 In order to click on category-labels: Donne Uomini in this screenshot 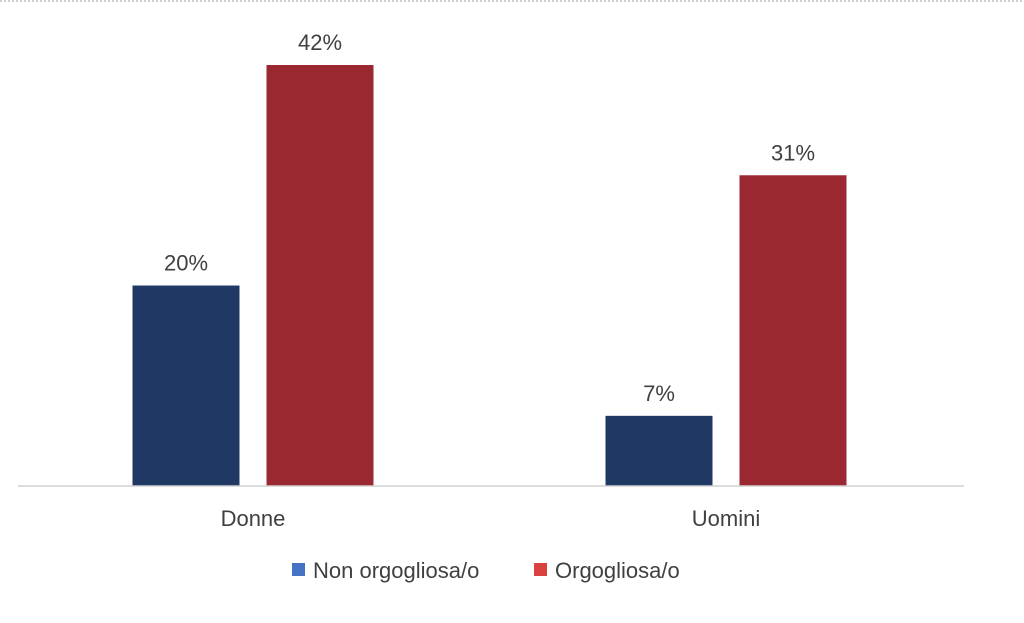, I will do `click(491, 518)`.